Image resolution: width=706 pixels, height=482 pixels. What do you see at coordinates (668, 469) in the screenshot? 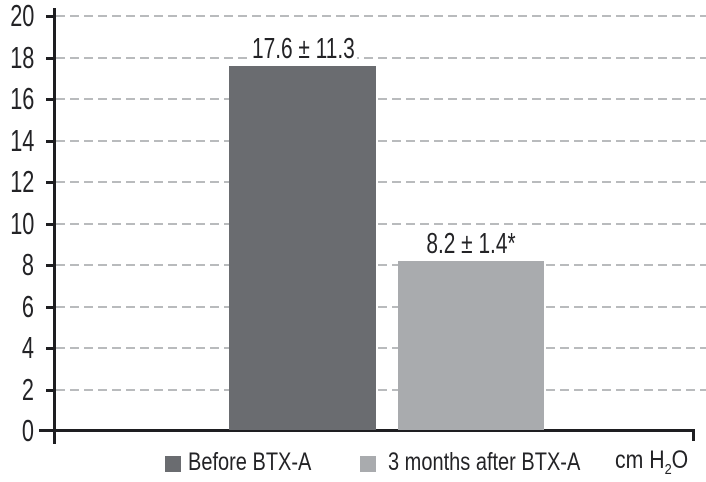
I see `unit-subscript: 2` at bounding box center [668, 469].